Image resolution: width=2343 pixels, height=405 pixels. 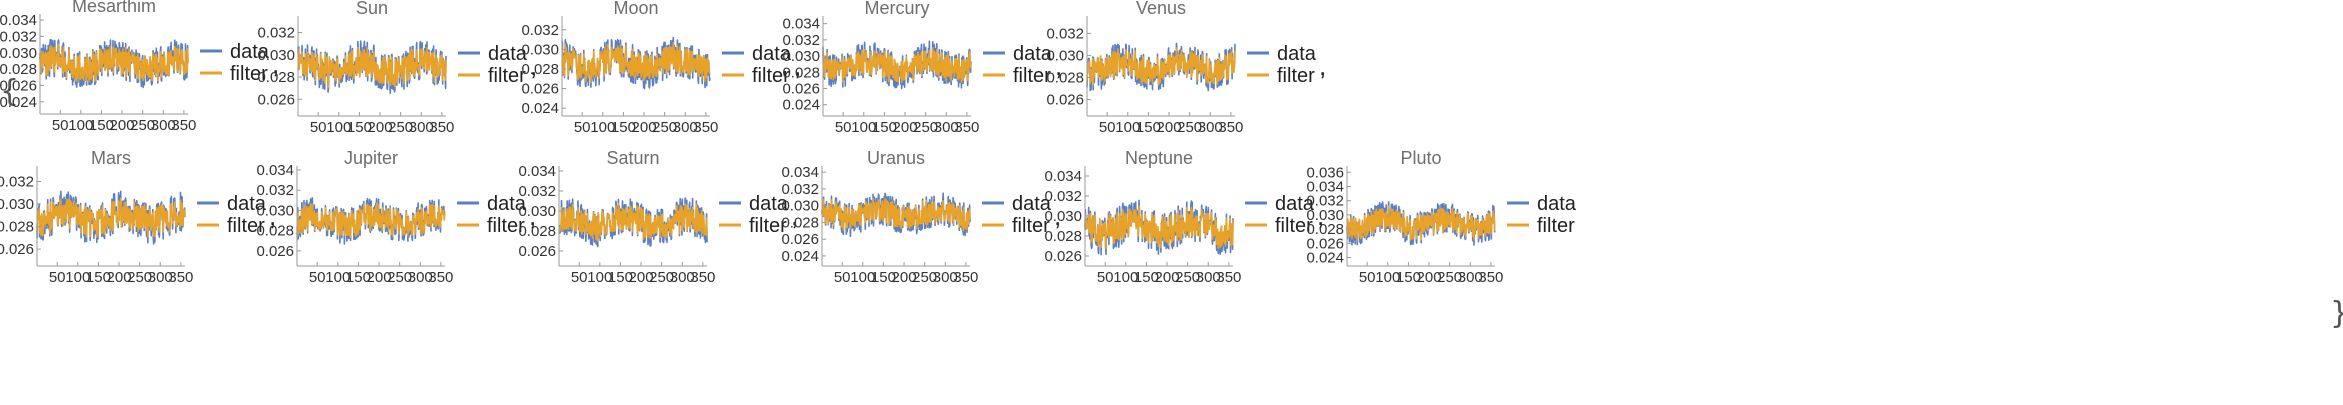 I want to click on chart-title: Jupiter, so click(x=371, y=158).